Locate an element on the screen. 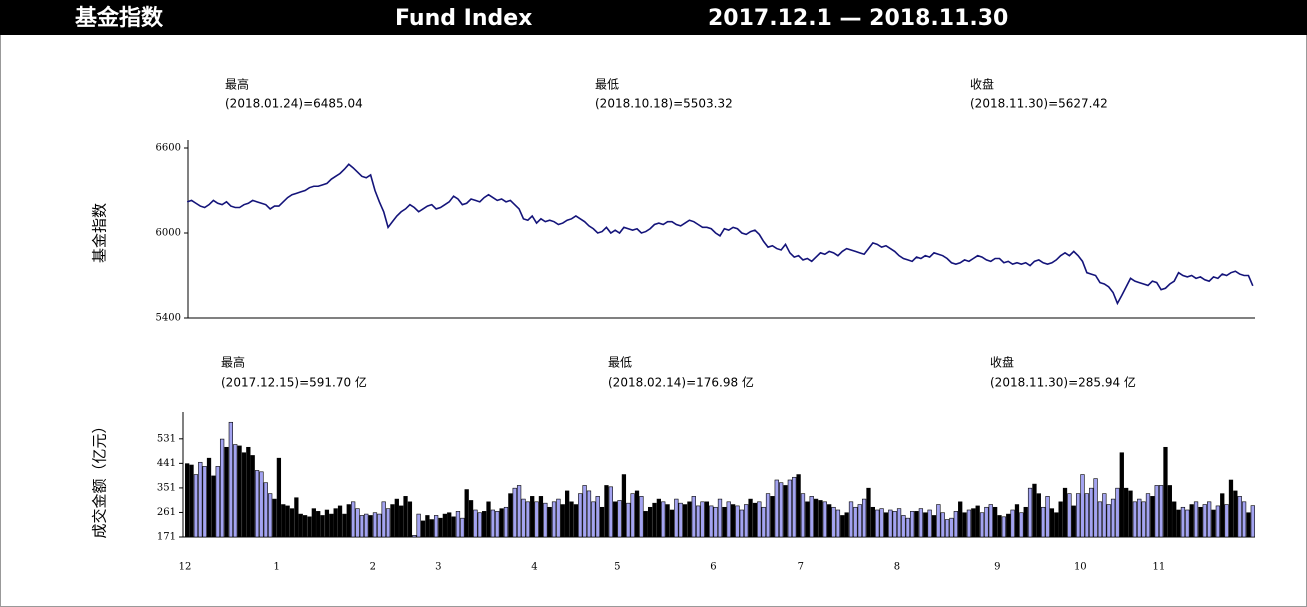 This screenshot has width=1307, height=607. x-tick-label: 12 is located at coordinates (185, 567).